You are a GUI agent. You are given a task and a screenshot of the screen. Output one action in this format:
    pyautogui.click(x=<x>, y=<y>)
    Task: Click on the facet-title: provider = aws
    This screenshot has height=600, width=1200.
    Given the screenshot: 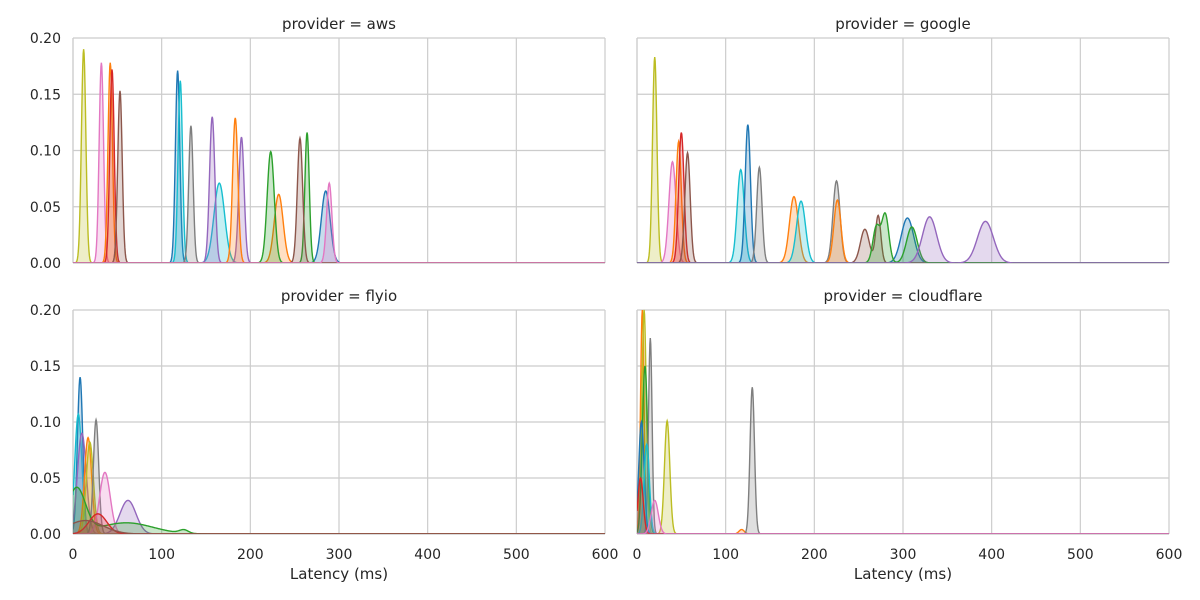 What is the action you would take?
    pyautogui.click(x=339, y=24)
    